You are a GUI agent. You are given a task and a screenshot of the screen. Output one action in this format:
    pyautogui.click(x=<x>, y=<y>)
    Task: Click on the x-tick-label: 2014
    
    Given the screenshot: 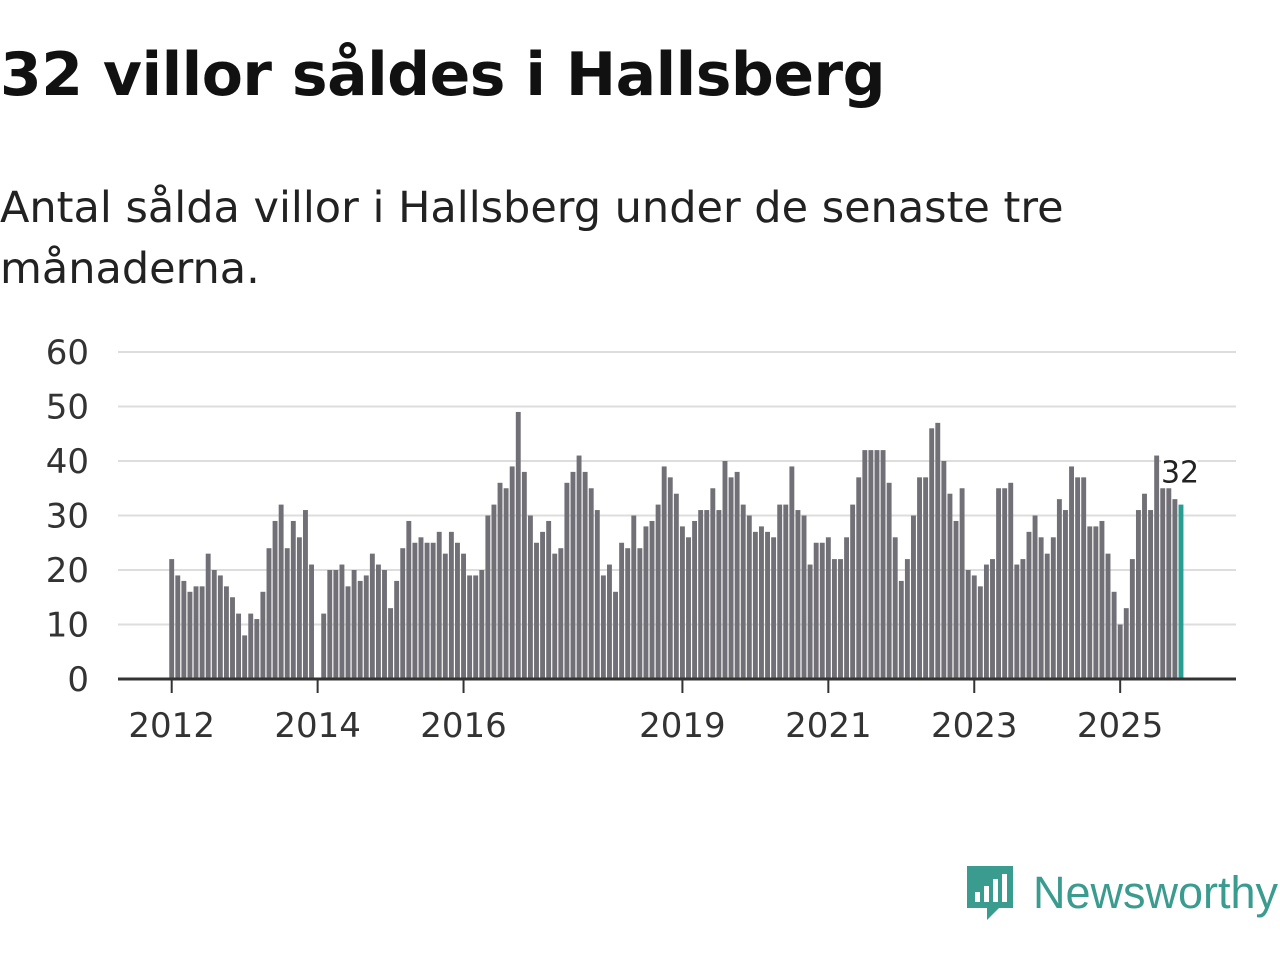 What is the action you would take?
    pyautogui.click(x=317, y=726)
    